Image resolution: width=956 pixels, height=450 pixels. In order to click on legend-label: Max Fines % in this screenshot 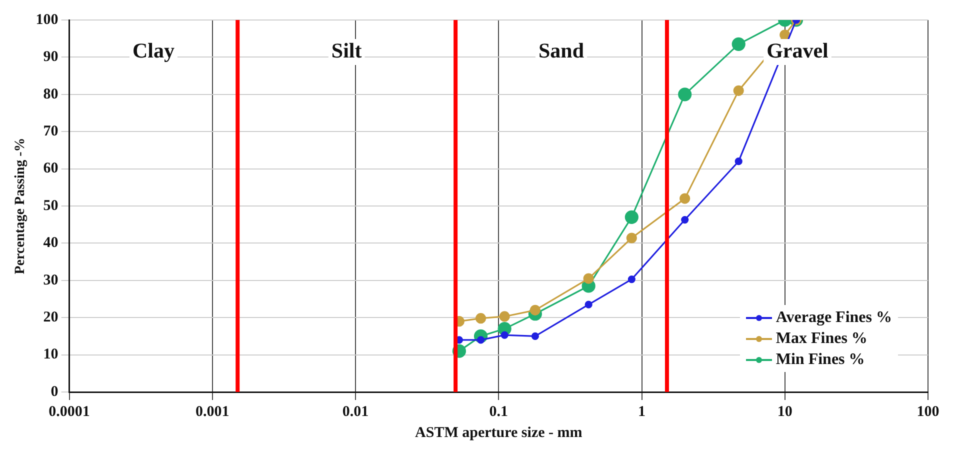, I will do `click(822, 339)`.